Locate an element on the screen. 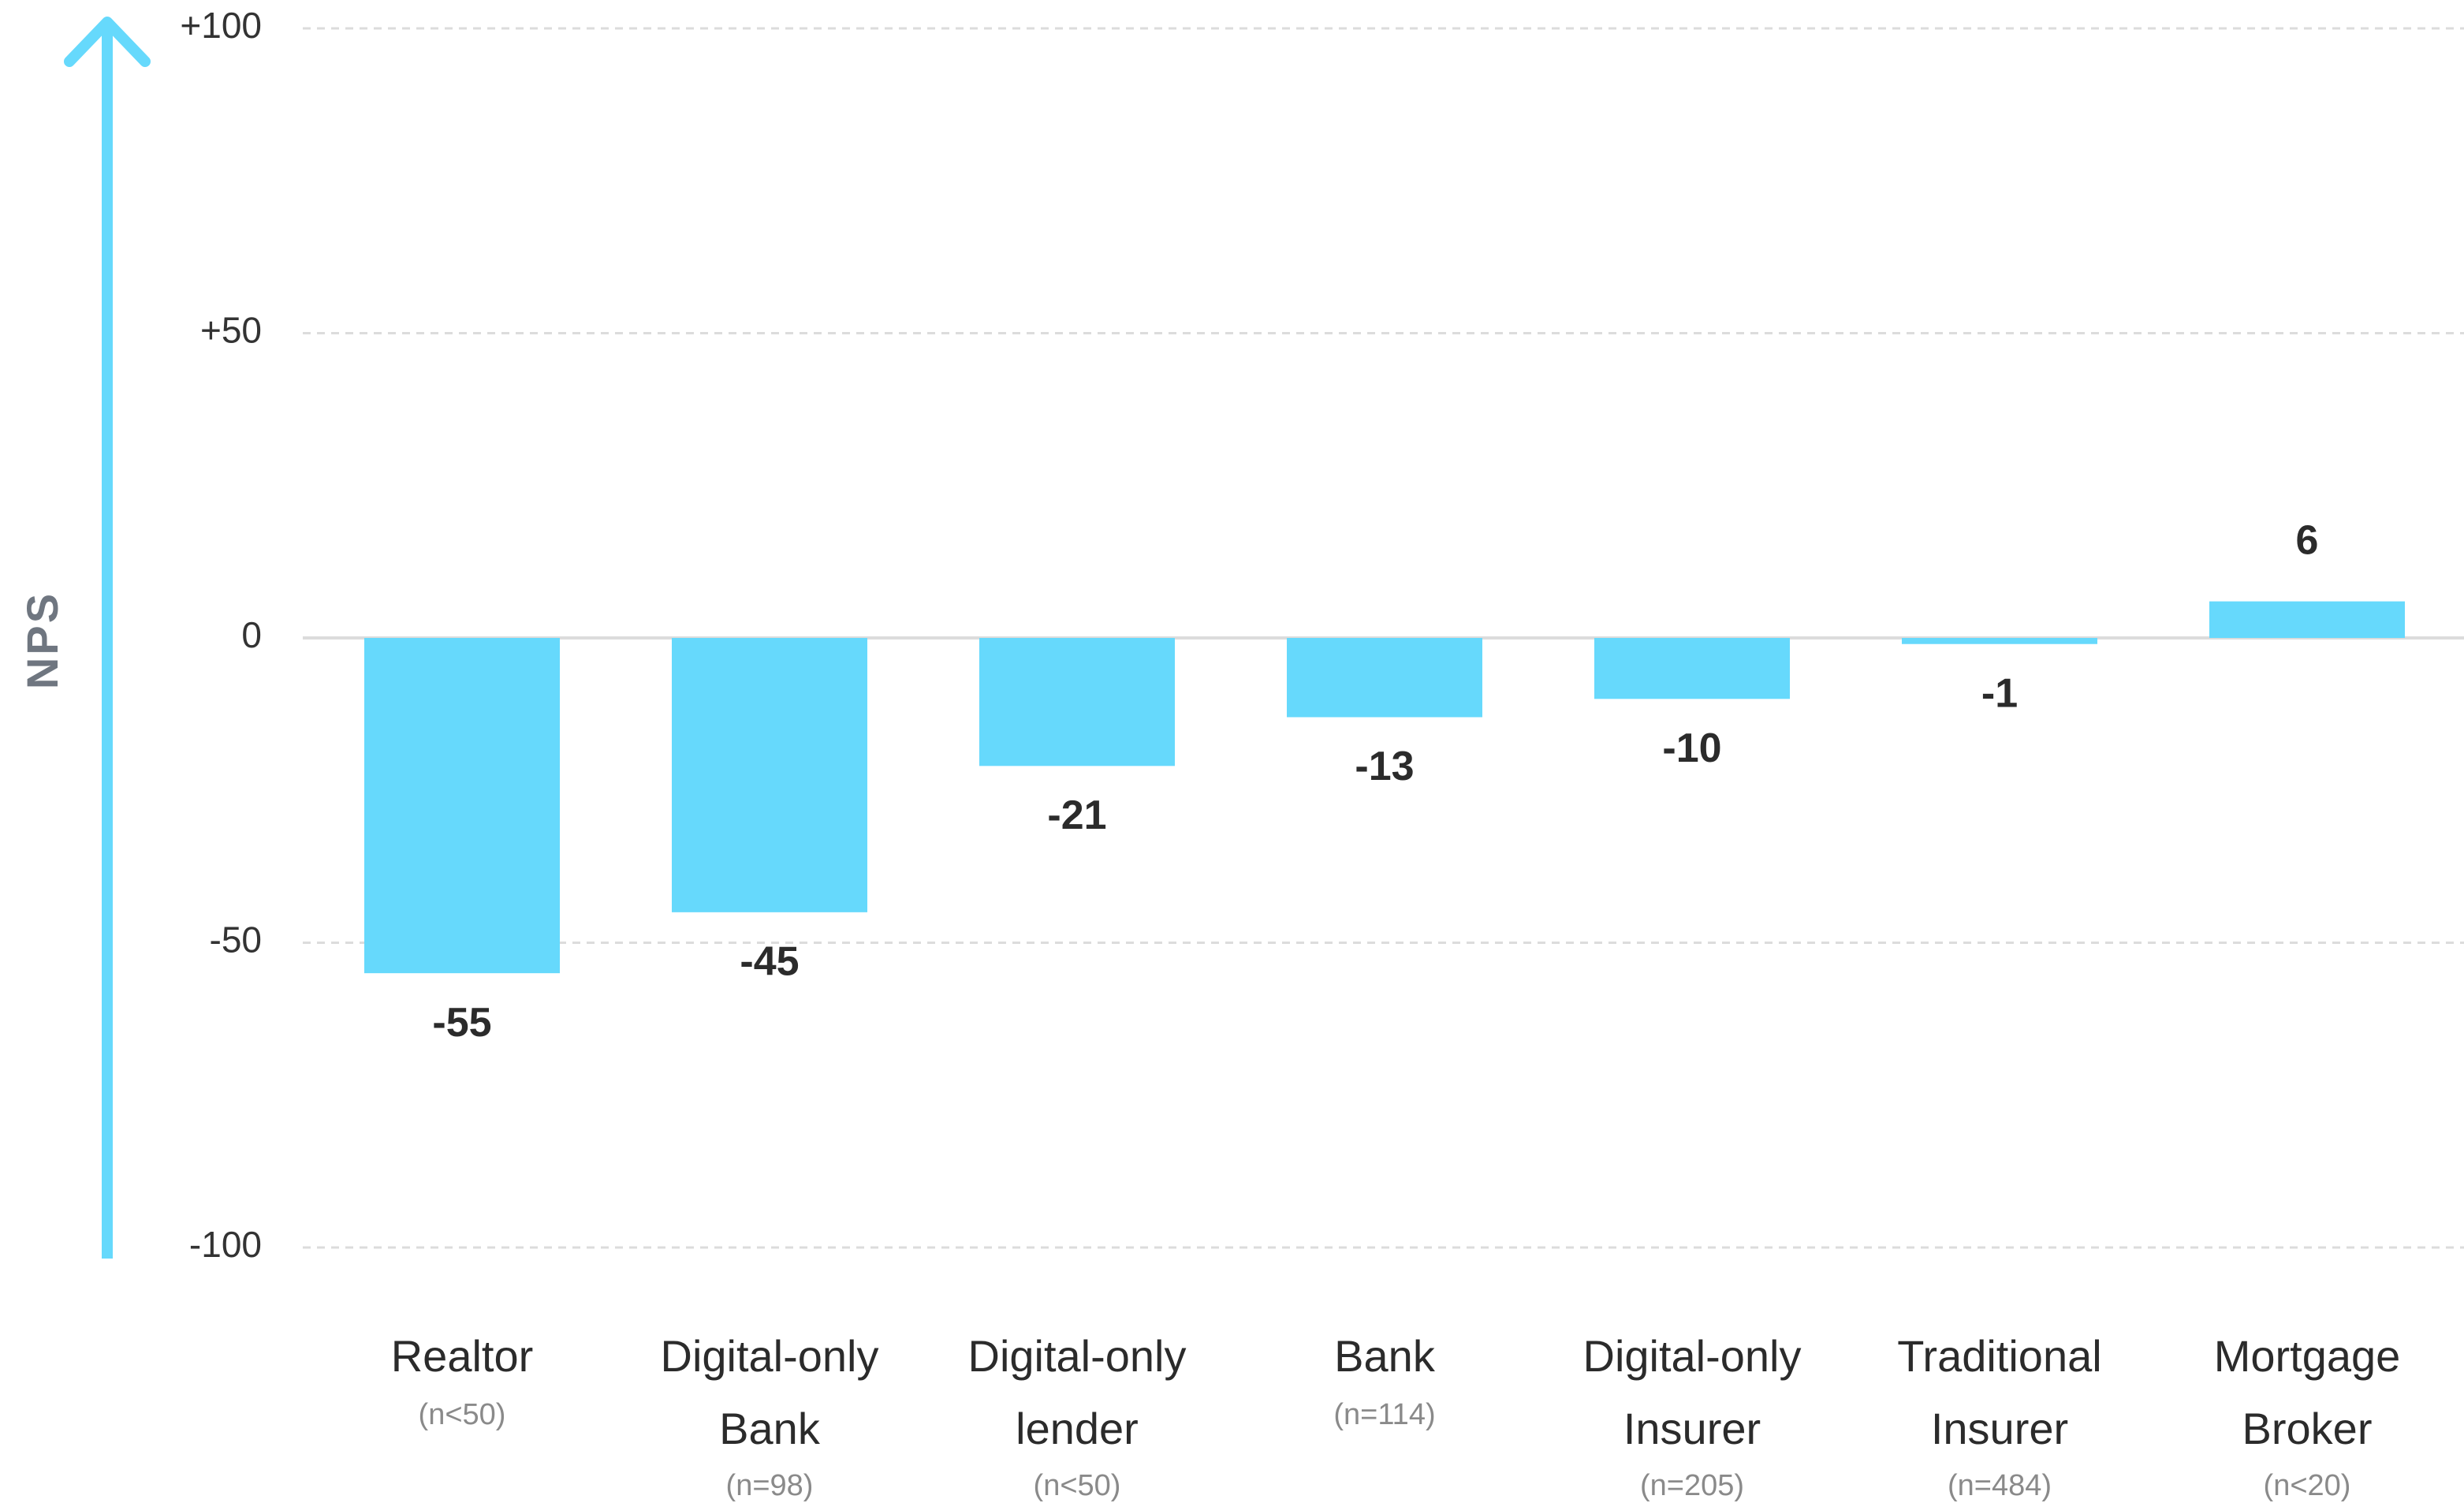 This screenshot has width=2464, height=1503. value-label: -1 is located at coordinates (1999, 693).